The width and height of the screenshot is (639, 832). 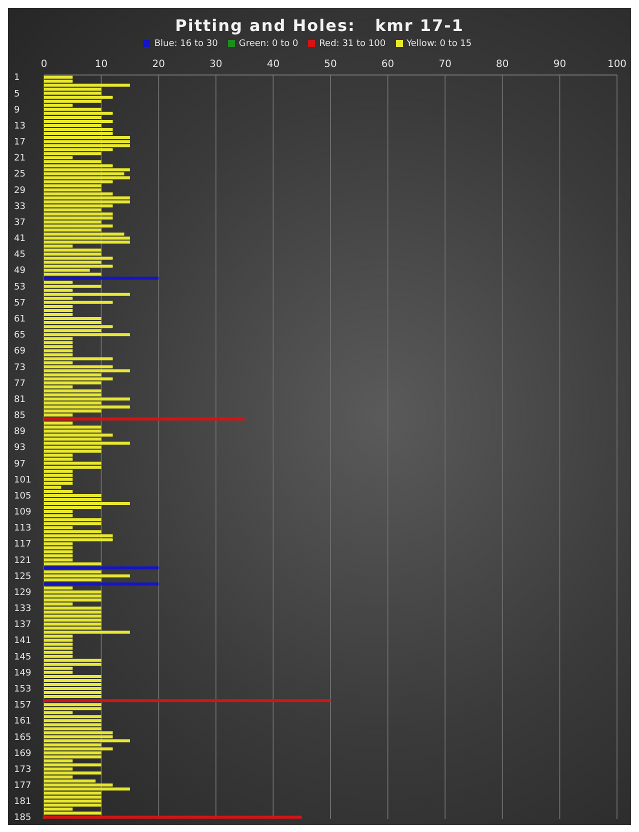 What do you see at coordinates (20, 367) in the screenshot?
I see `y-tick-label: 73` at bounding box center [20, 367].